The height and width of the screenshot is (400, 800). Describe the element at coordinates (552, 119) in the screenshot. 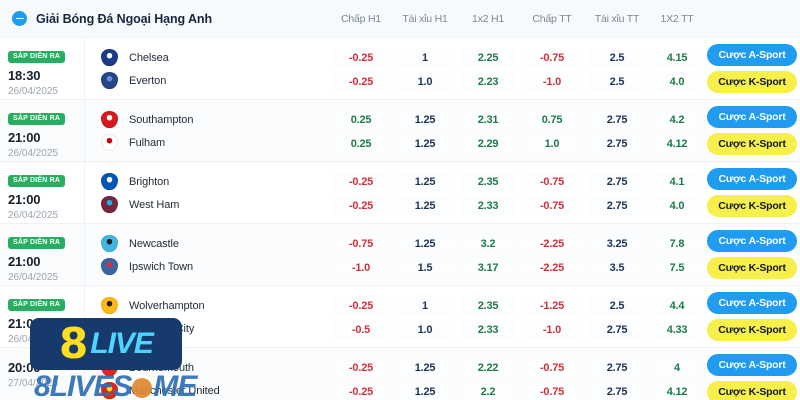

I see `odd-cell: 0.75` at that location.